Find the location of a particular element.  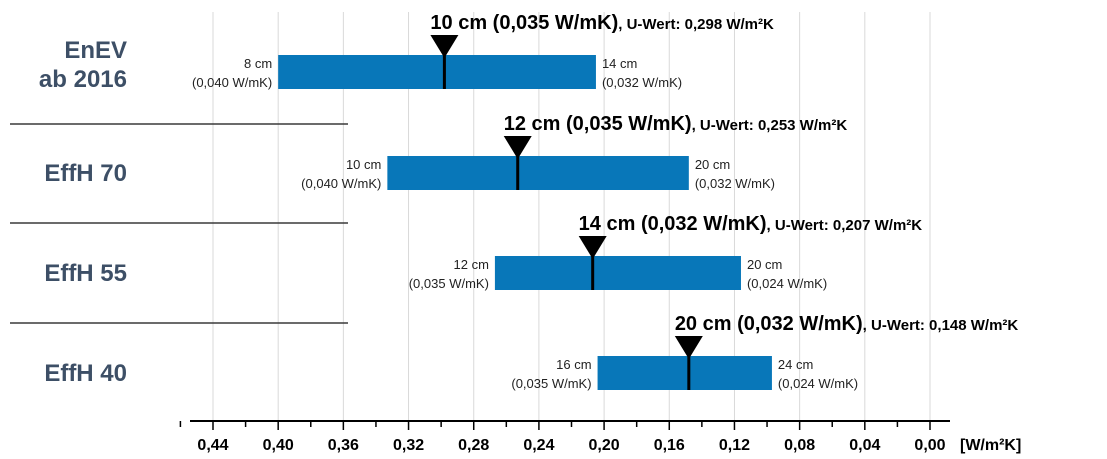

row-separators is located at coordinates (179, 223).